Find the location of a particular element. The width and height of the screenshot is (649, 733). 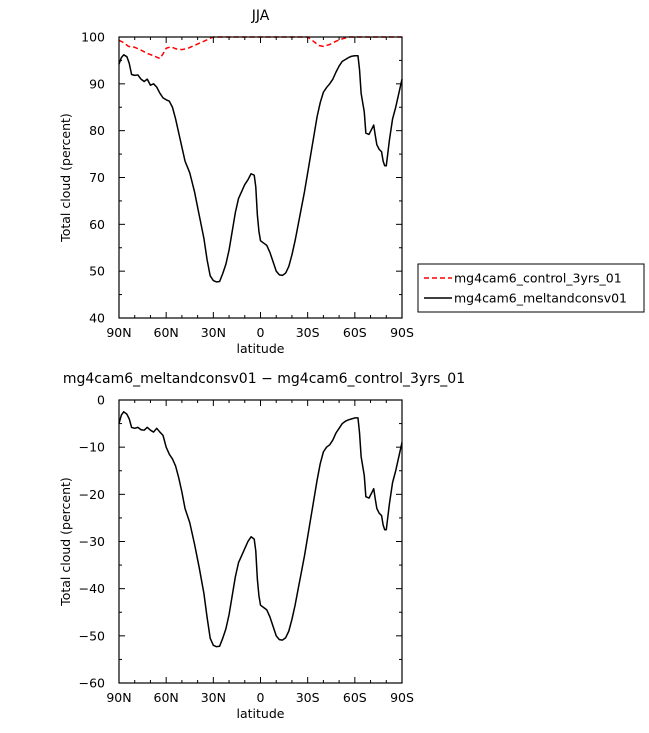

chart-title: JJA is located at coordinates (260, 16).